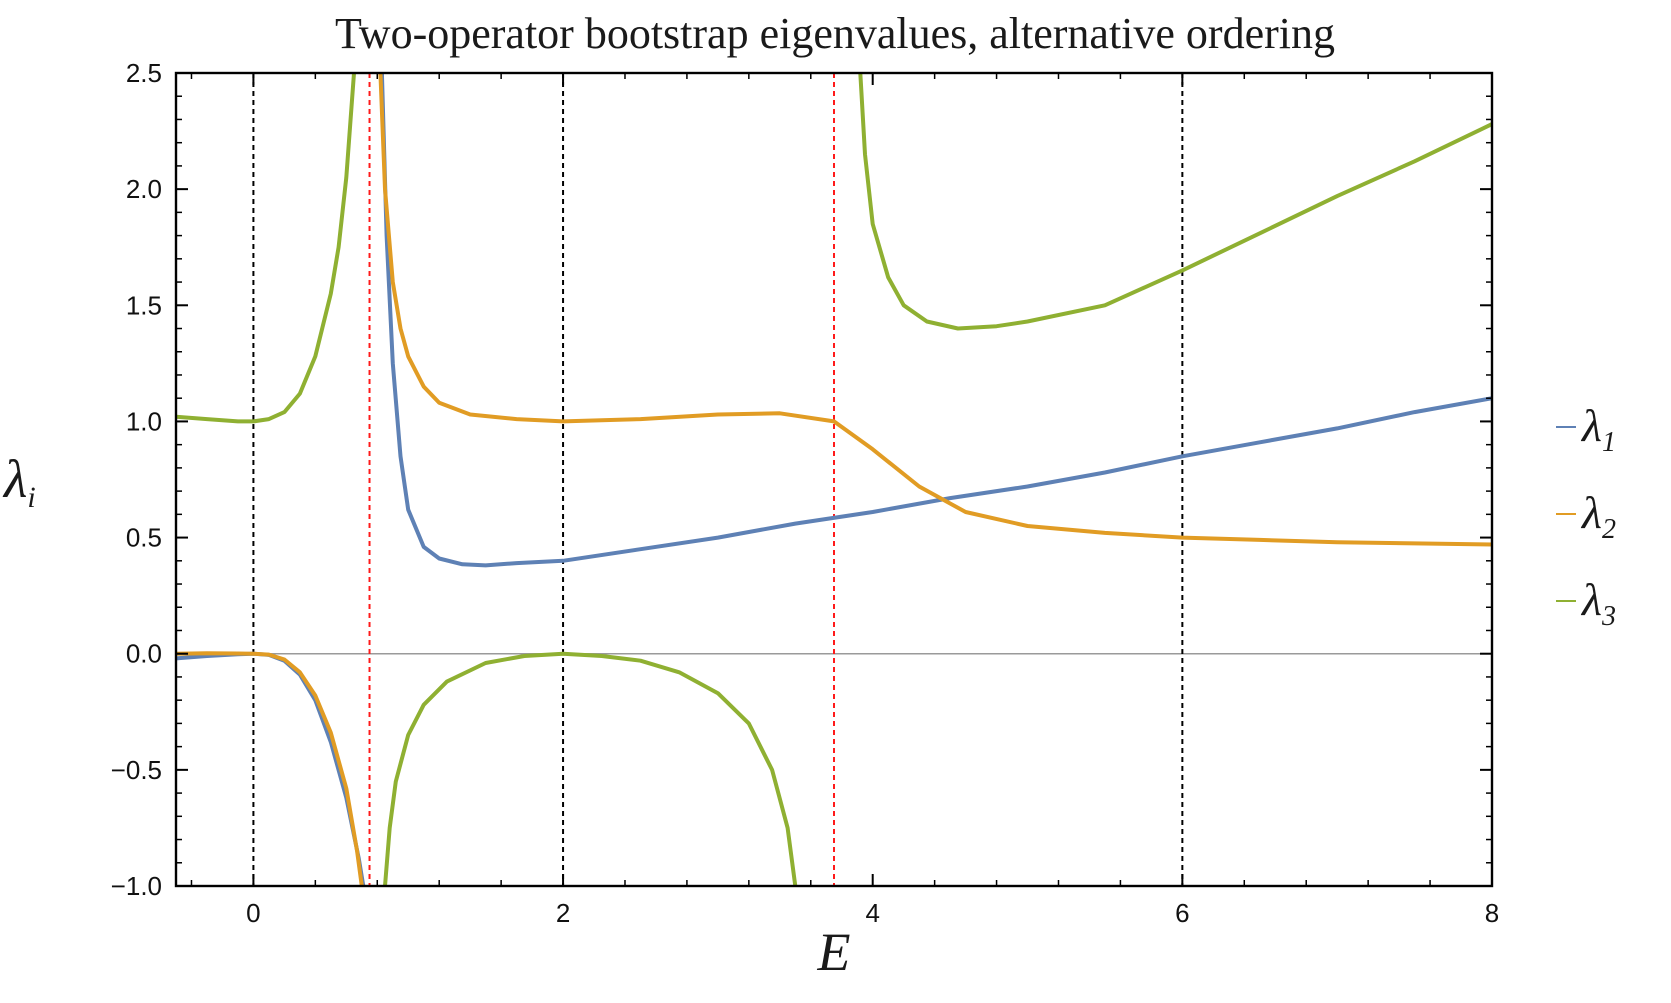  I want to click on x-axis-label: E, so click(834, 952).